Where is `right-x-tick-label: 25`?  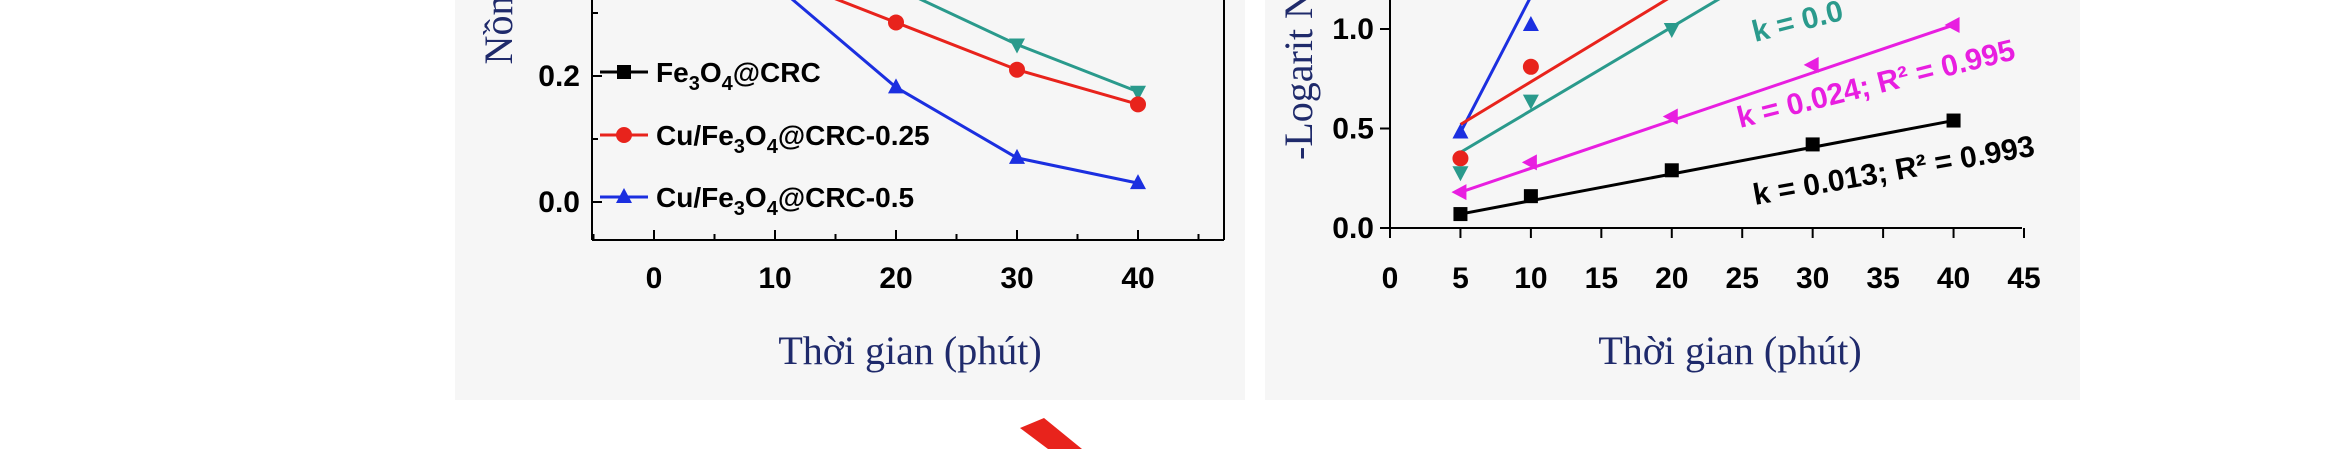
right-x-tick-label: 25 is located at coordinates (1742, 278).